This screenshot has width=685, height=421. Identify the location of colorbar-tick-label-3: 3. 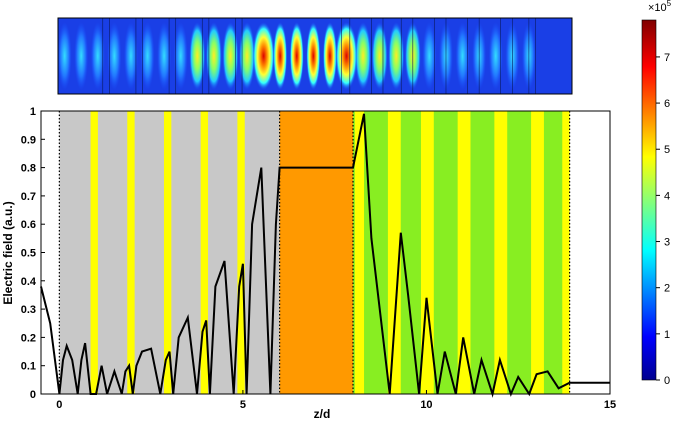
(667, 243).